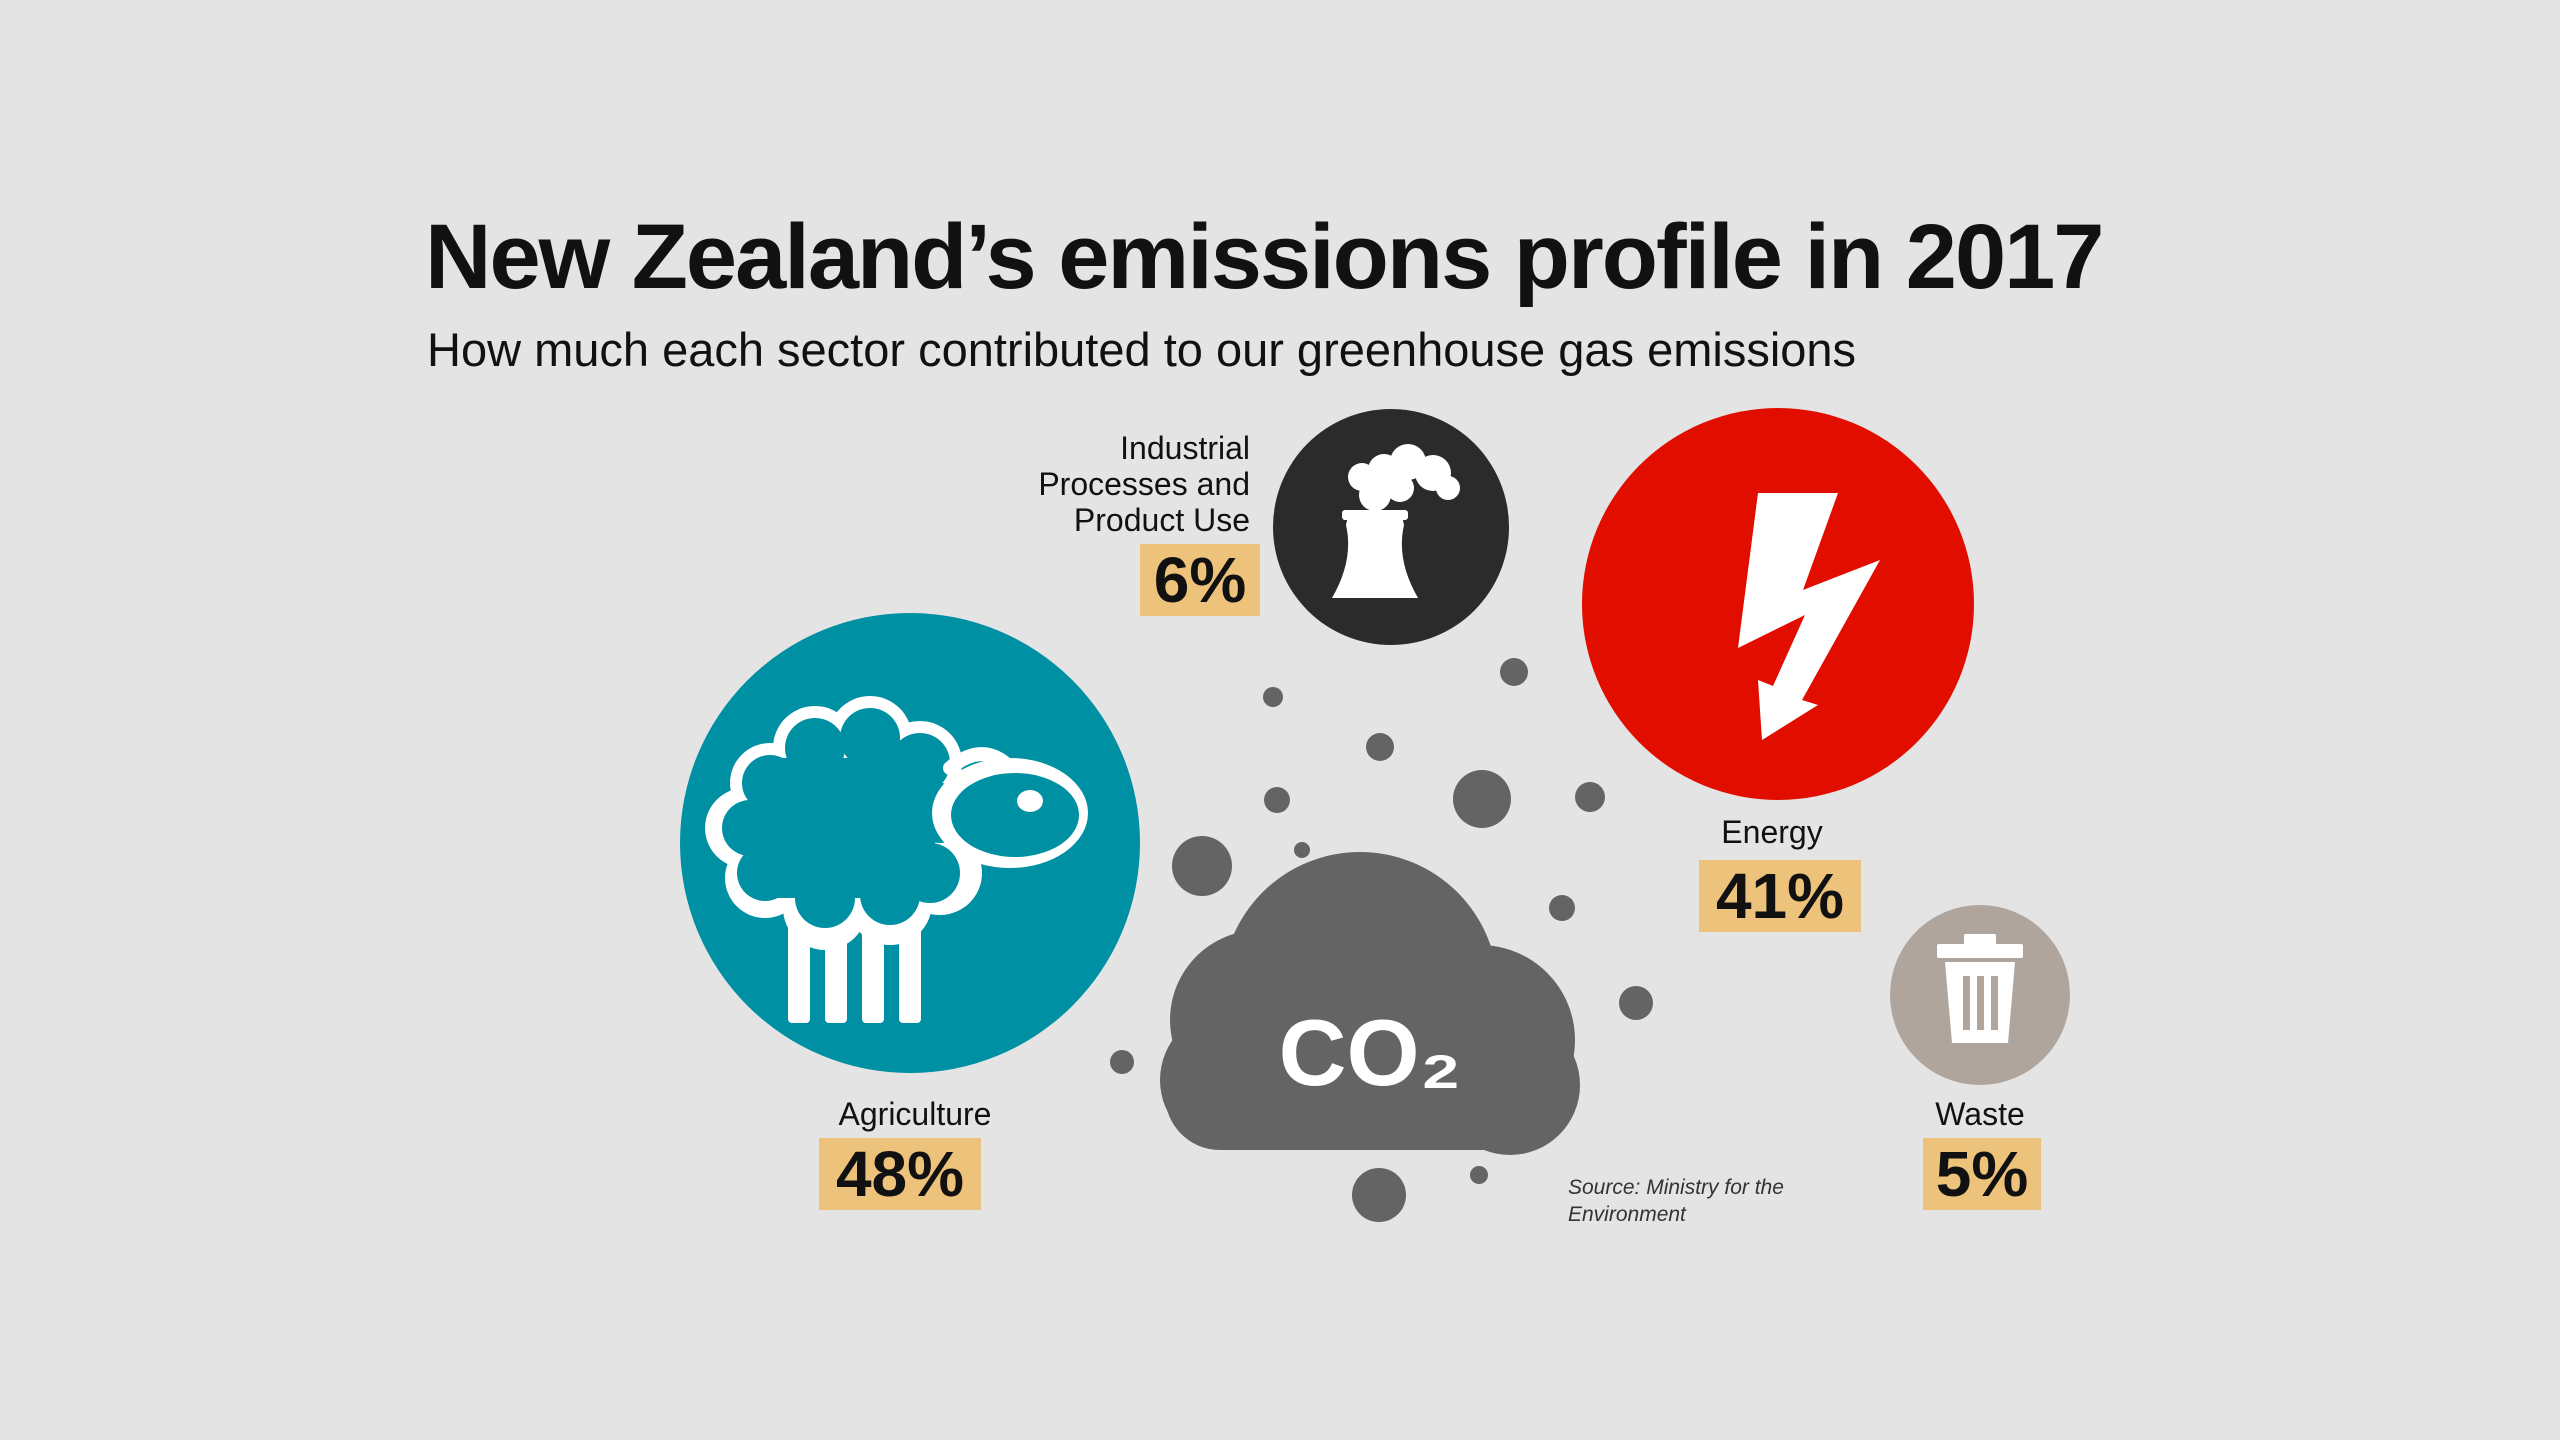 The width and height of the screenshot is (2560, 1440). Describe the element at coordinates (1264, 257) in the screenshot. I see `chart-title: New Zealand’s emissions profile in 2017` at that location.